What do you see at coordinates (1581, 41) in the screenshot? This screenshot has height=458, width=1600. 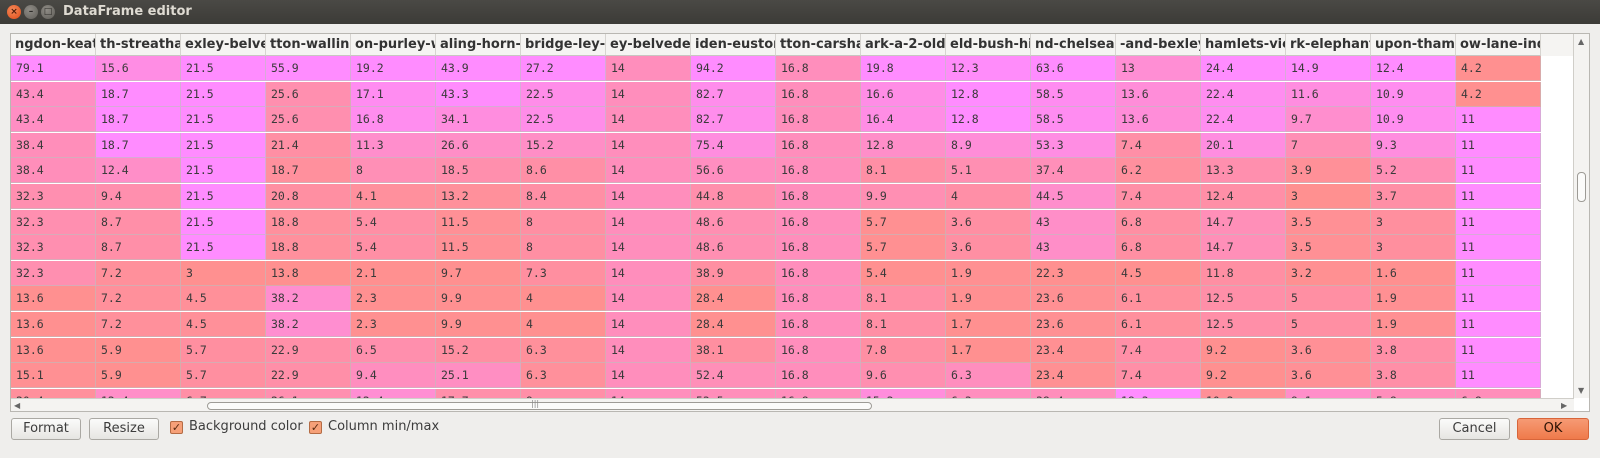 I see `scroll-up-arrow-icon: ▲` at bounding box center [1581, 41].